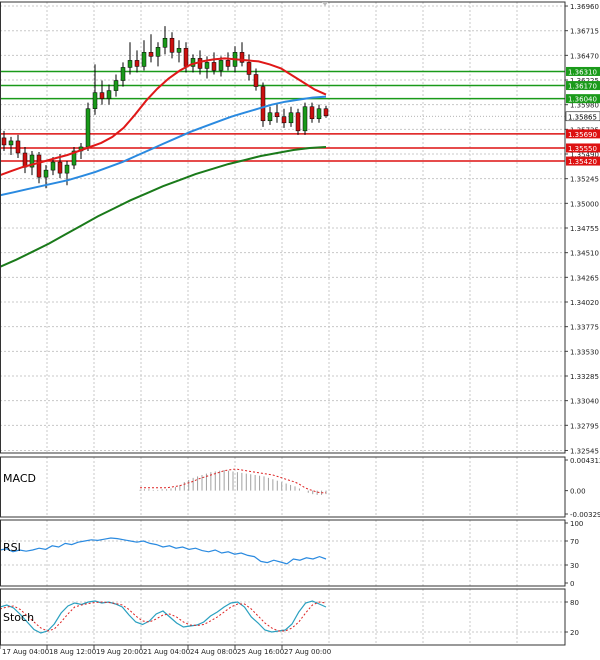  Describe the element at coordinates (584, 451) in the screenshot. I see `price-tick-label: 1.32545` at that location.